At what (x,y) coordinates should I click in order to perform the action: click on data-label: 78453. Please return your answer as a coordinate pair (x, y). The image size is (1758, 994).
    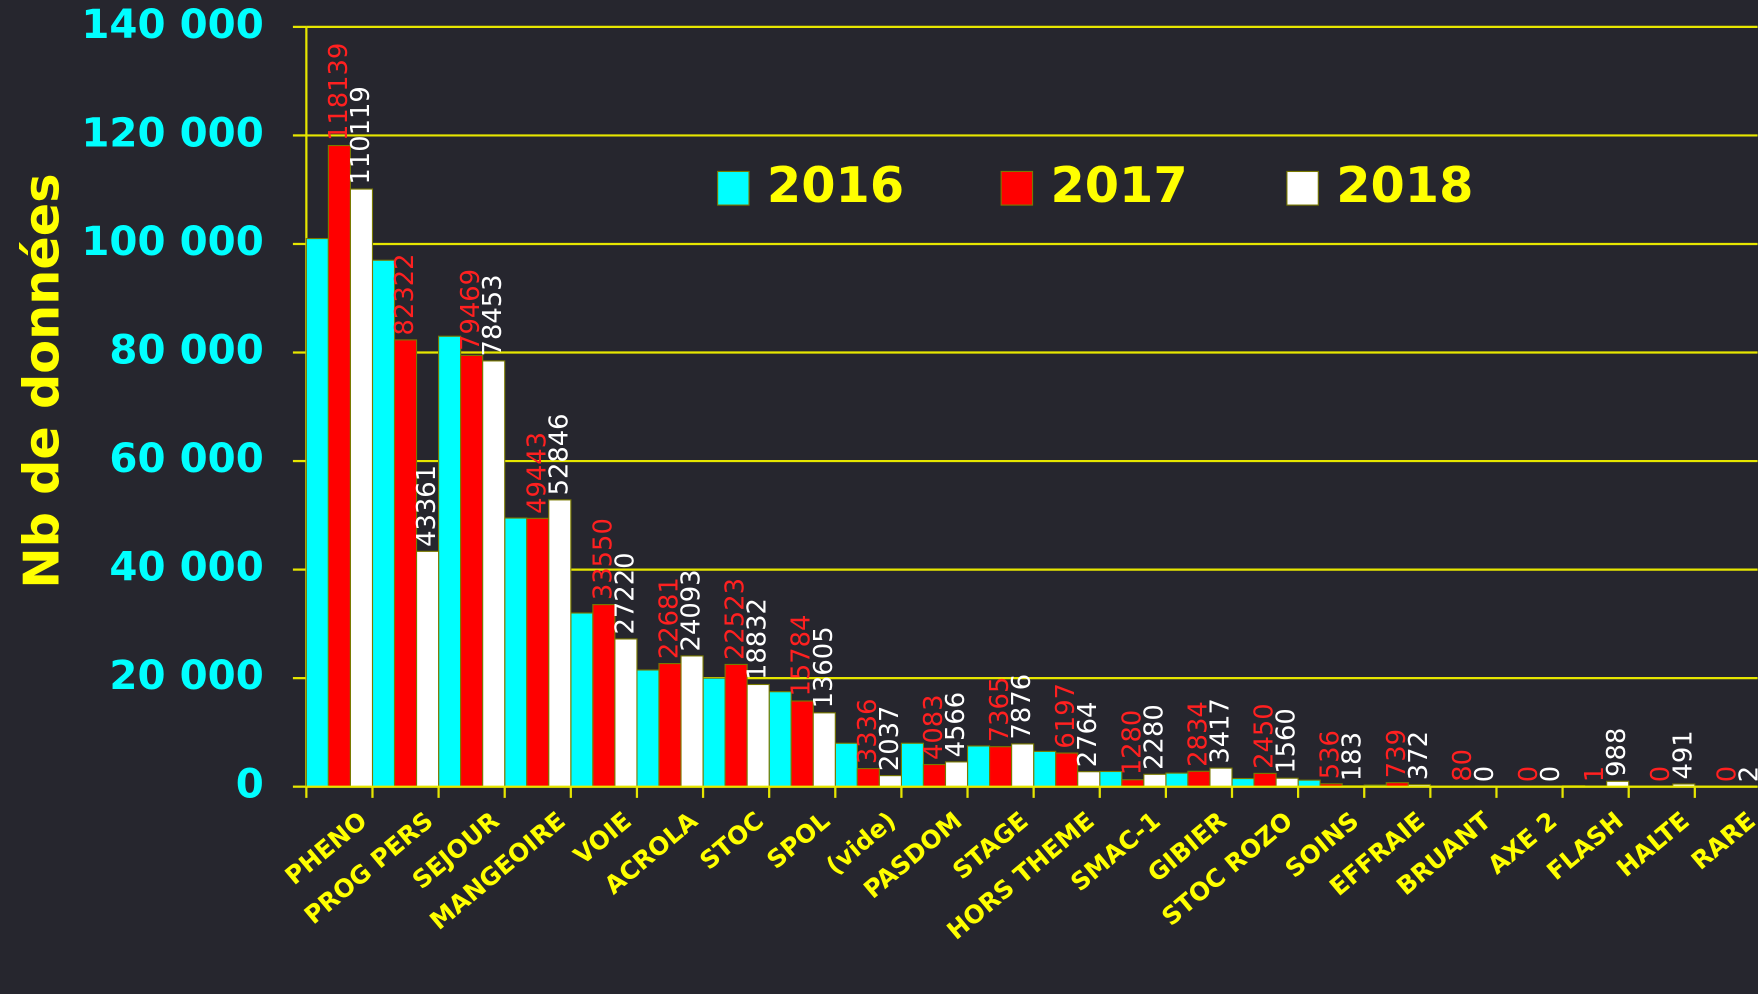
    Looking at the image, I should click on (493, 315).